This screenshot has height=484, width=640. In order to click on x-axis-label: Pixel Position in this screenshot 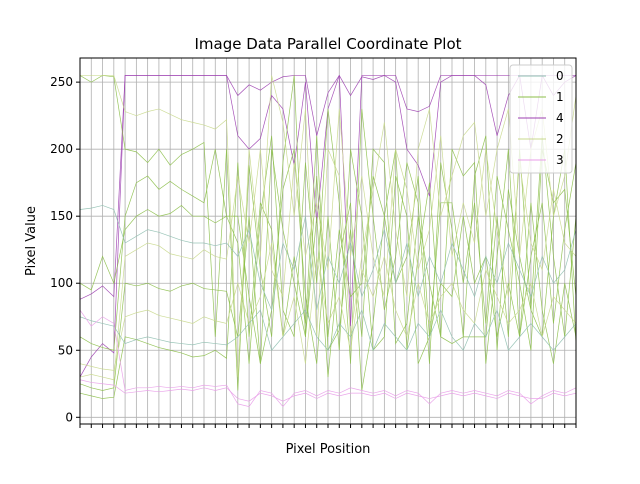, I will do `click(328, 449)`.